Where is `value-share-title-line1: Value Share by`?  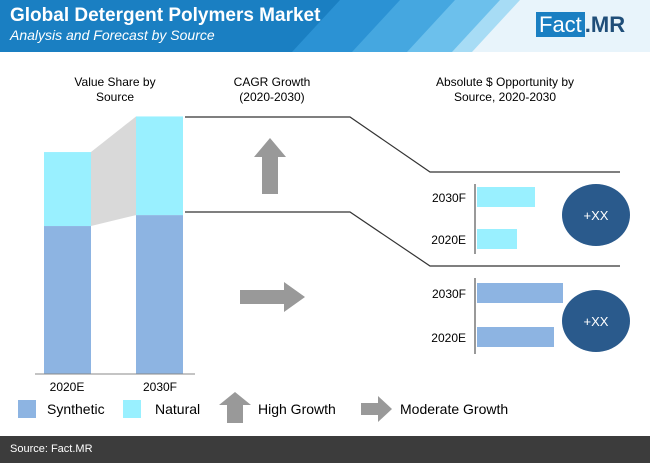 value-share-title-line1: Value Share by is located at coordinates (114, 82).